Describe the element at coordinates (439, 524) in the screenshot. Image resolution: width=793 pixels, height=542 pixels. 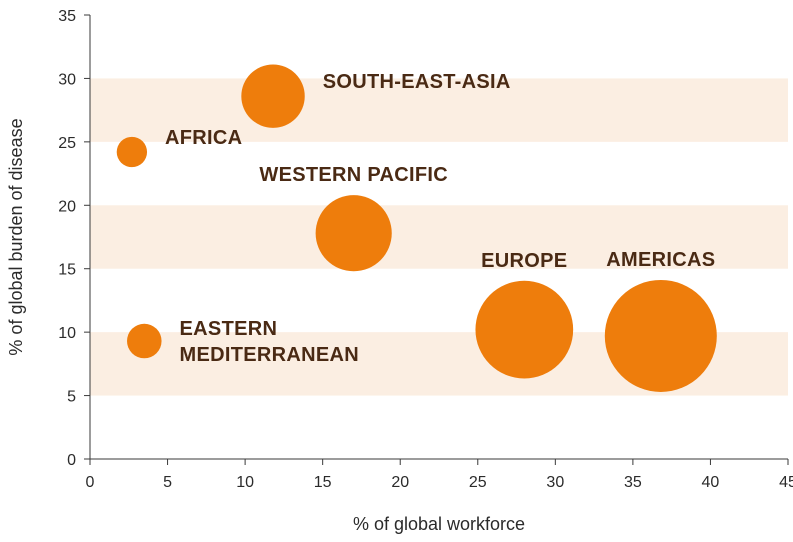
I see `x-axis-title: % of global workforce` at that location.